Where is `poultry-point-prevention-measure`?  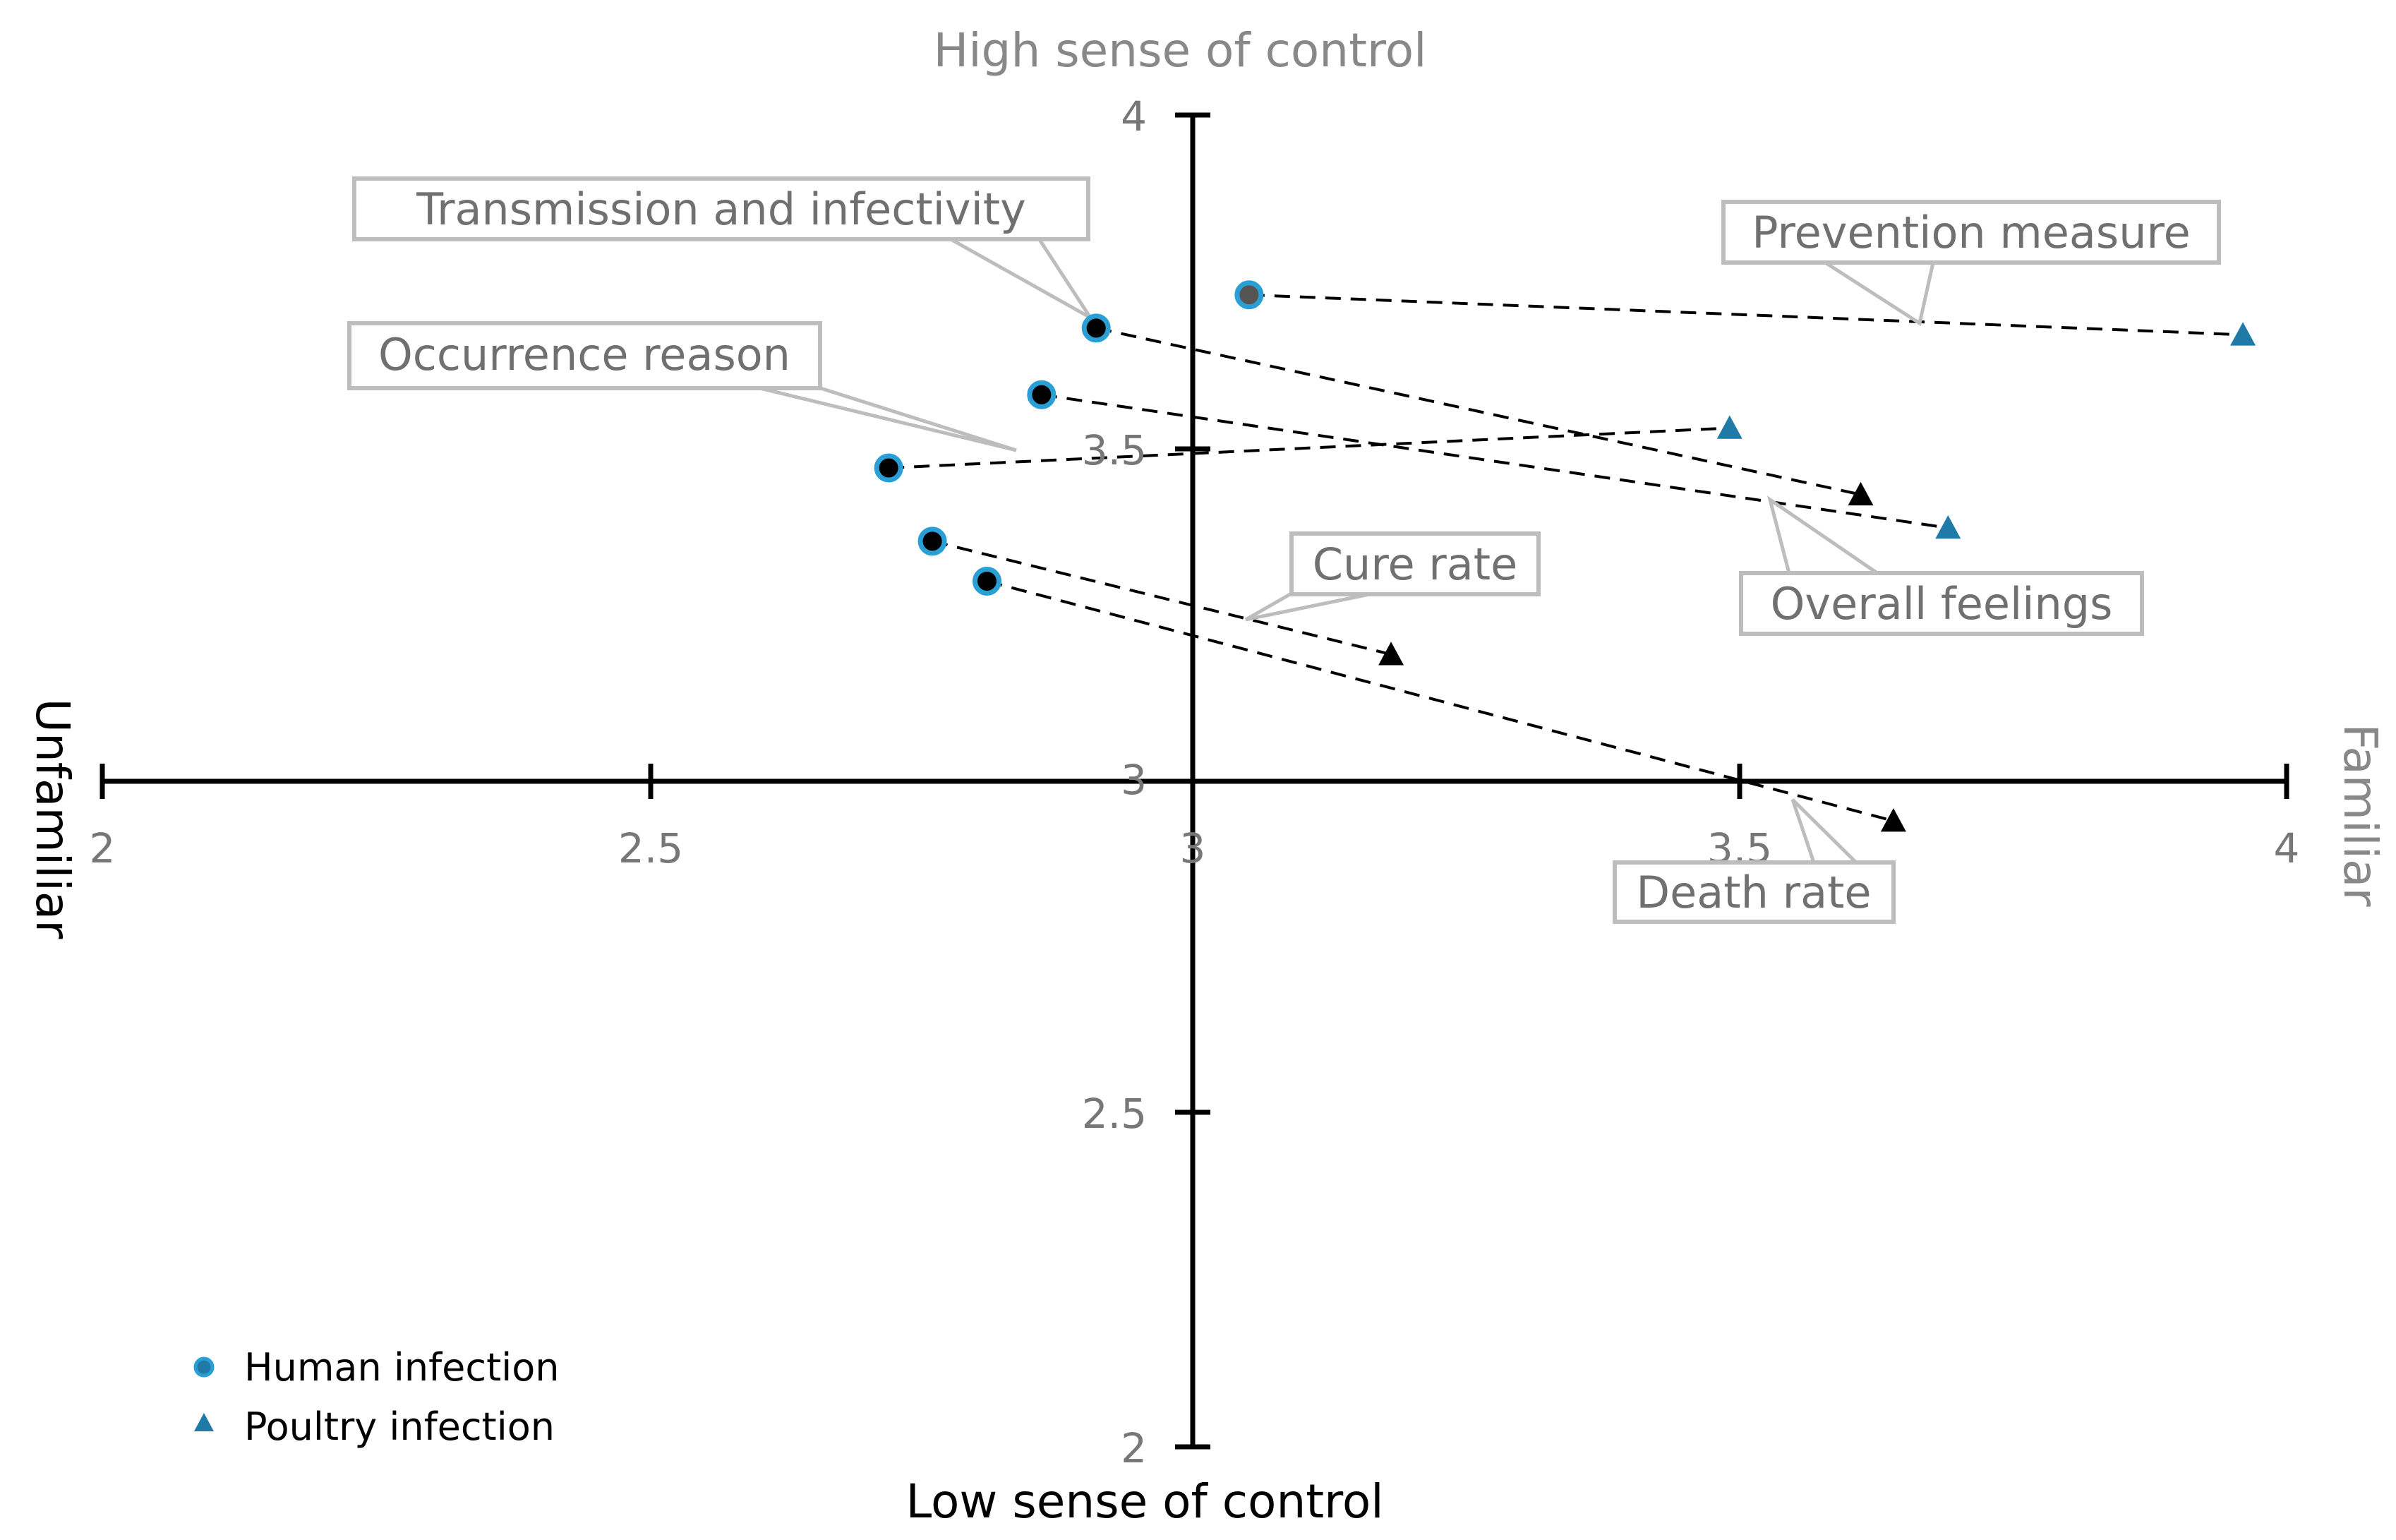
poultry-point-prevention-measure is located at coordinates (2243, 334).